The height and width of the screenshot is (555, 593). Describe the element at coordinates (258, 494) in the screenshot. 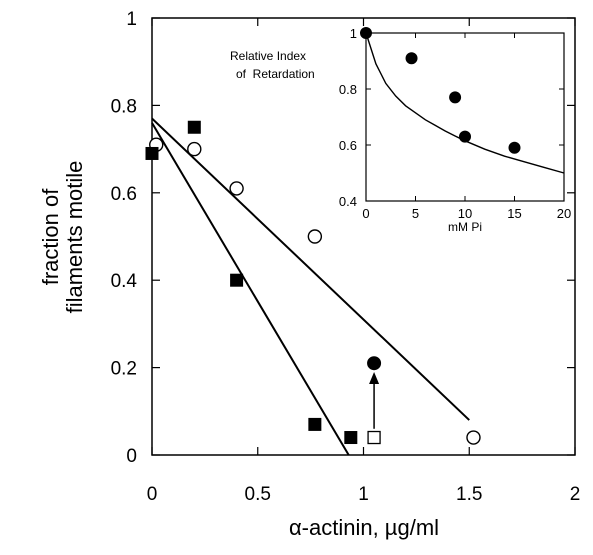

I see `main-xtick-label: 0.5` at that location.